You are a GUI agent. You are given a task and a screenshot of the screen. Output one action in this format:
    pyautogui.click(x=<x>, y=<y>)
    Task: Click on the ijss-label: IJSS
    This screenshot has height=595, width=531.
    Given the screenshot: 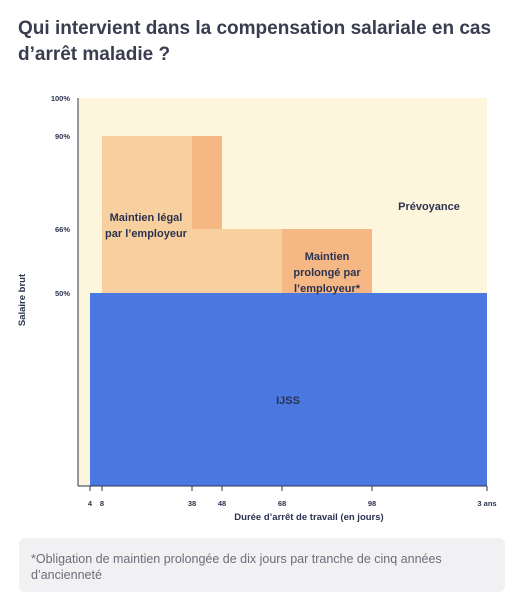 What is the action you would take?
    pyautogui.click(x=288, y=401)
    